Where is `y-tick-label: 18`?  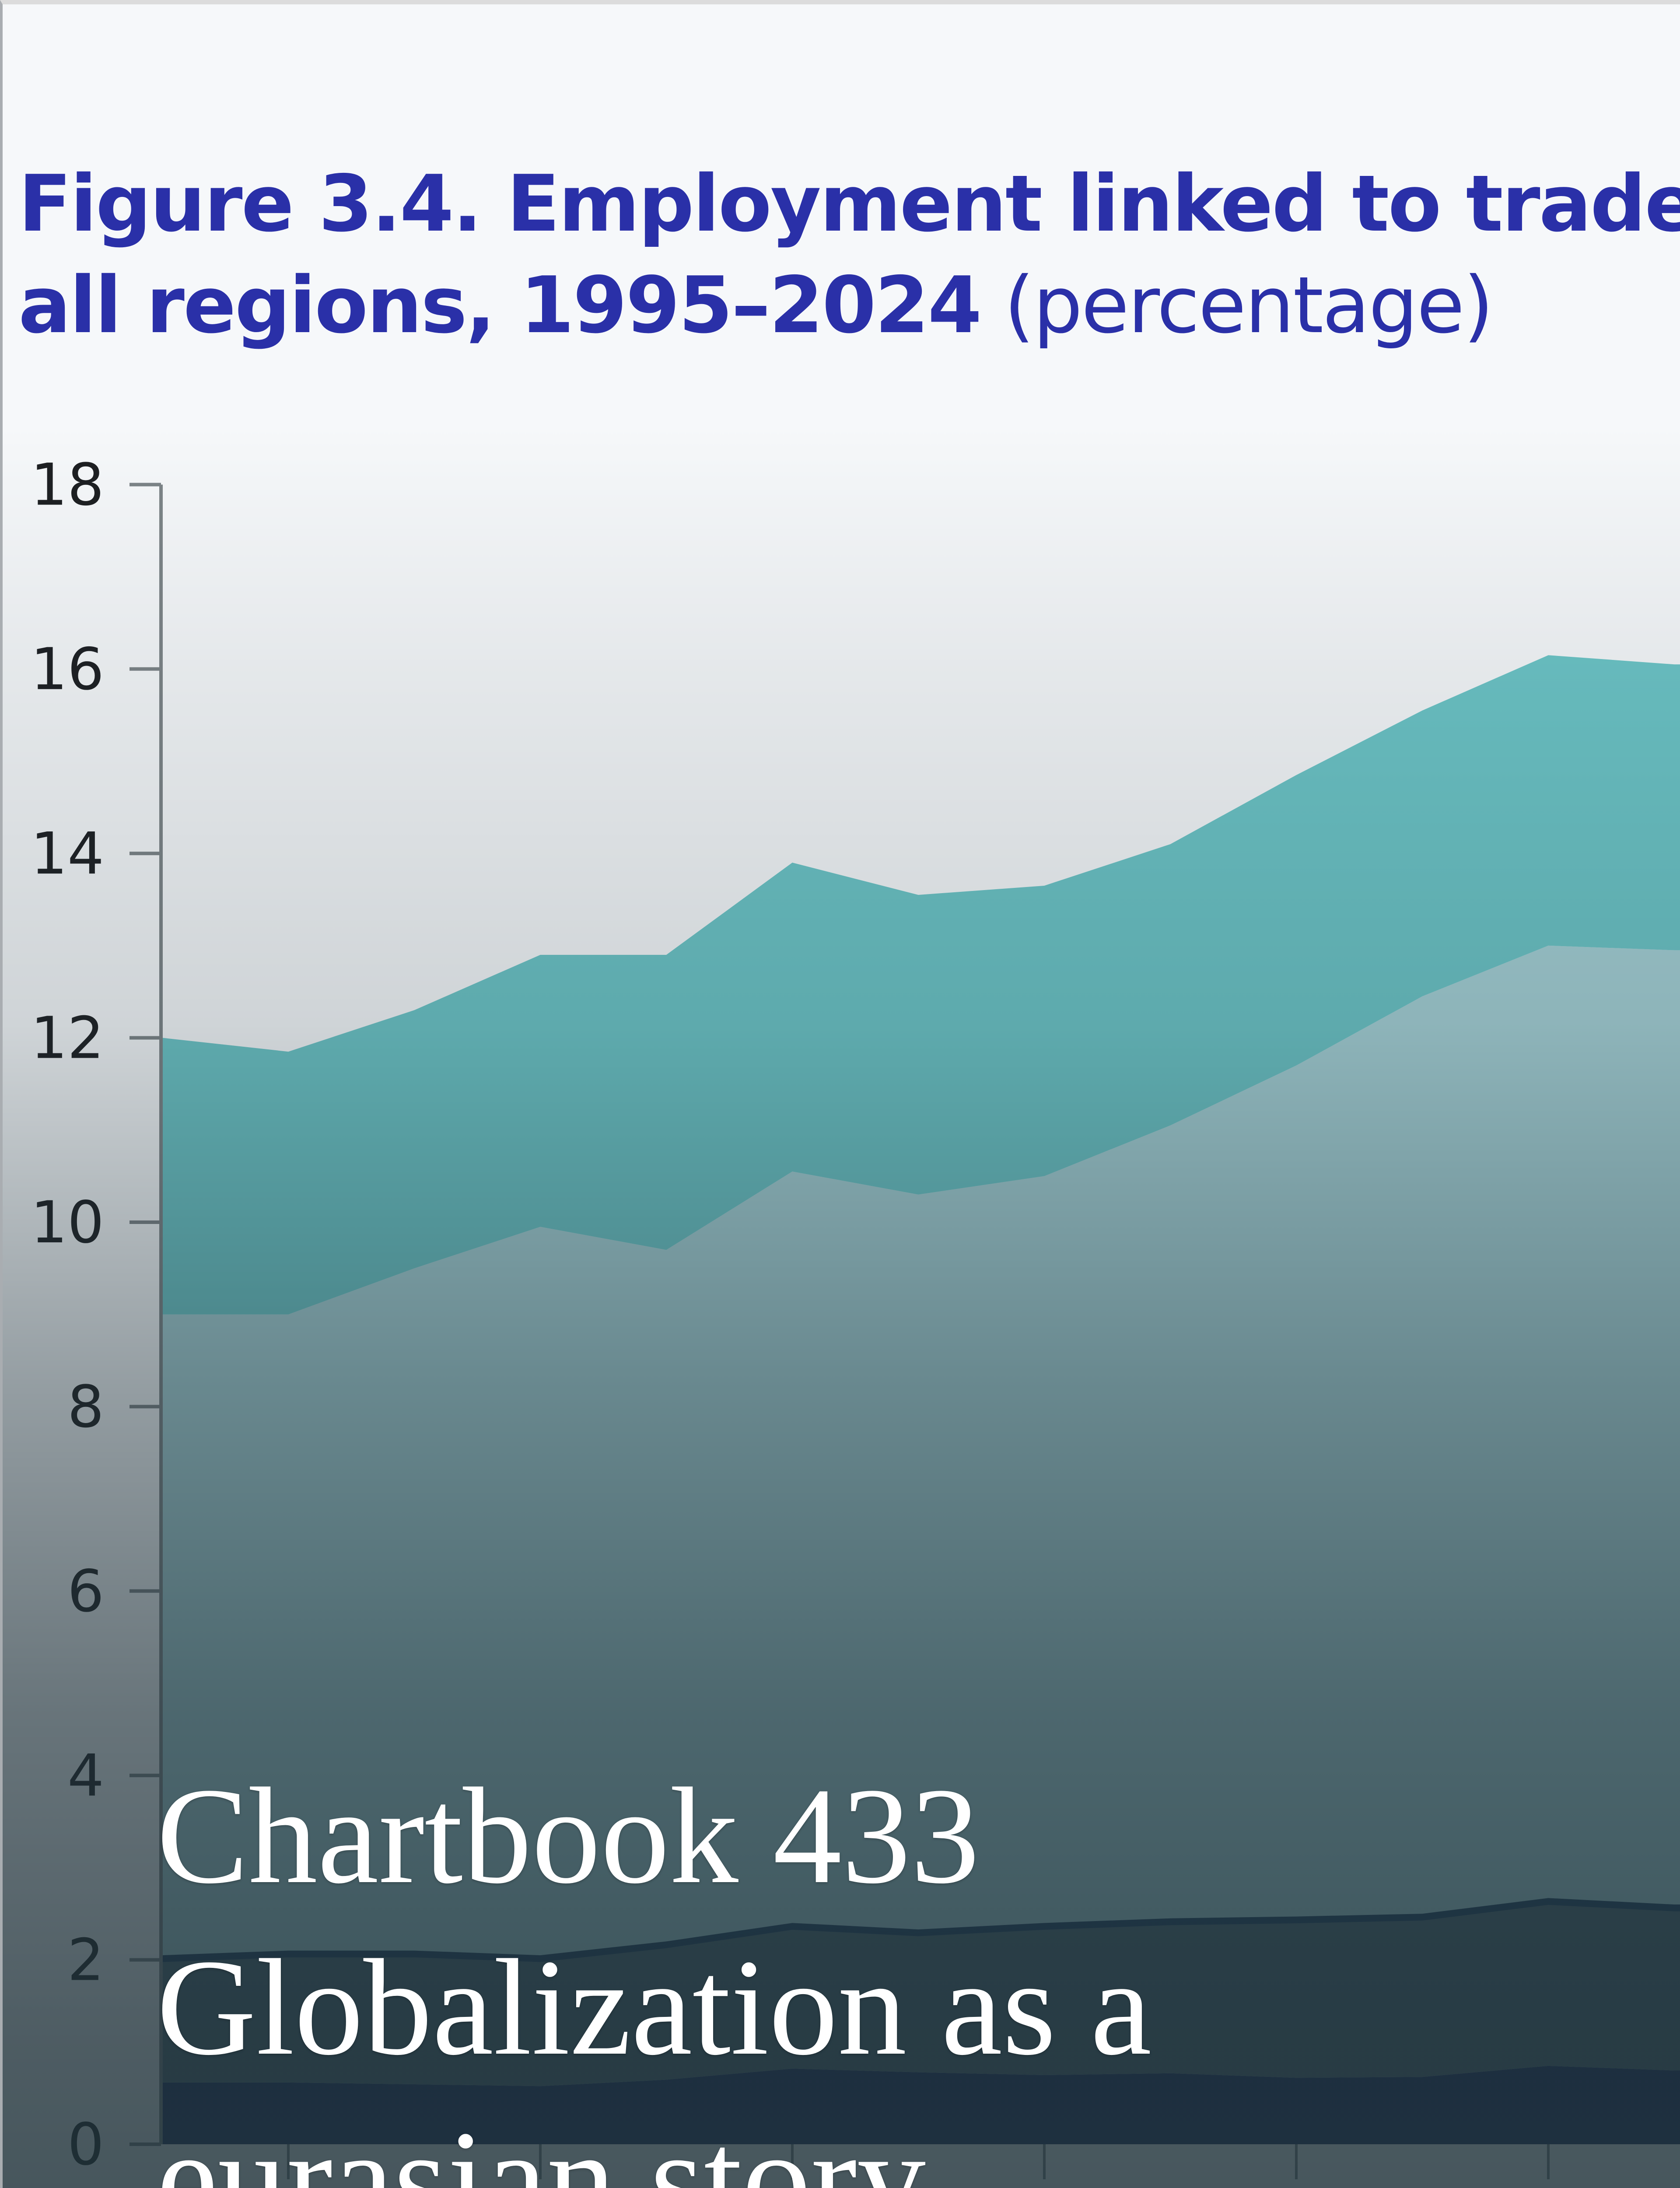
y-tick-label: 18 is located at coordinates (67, 485).